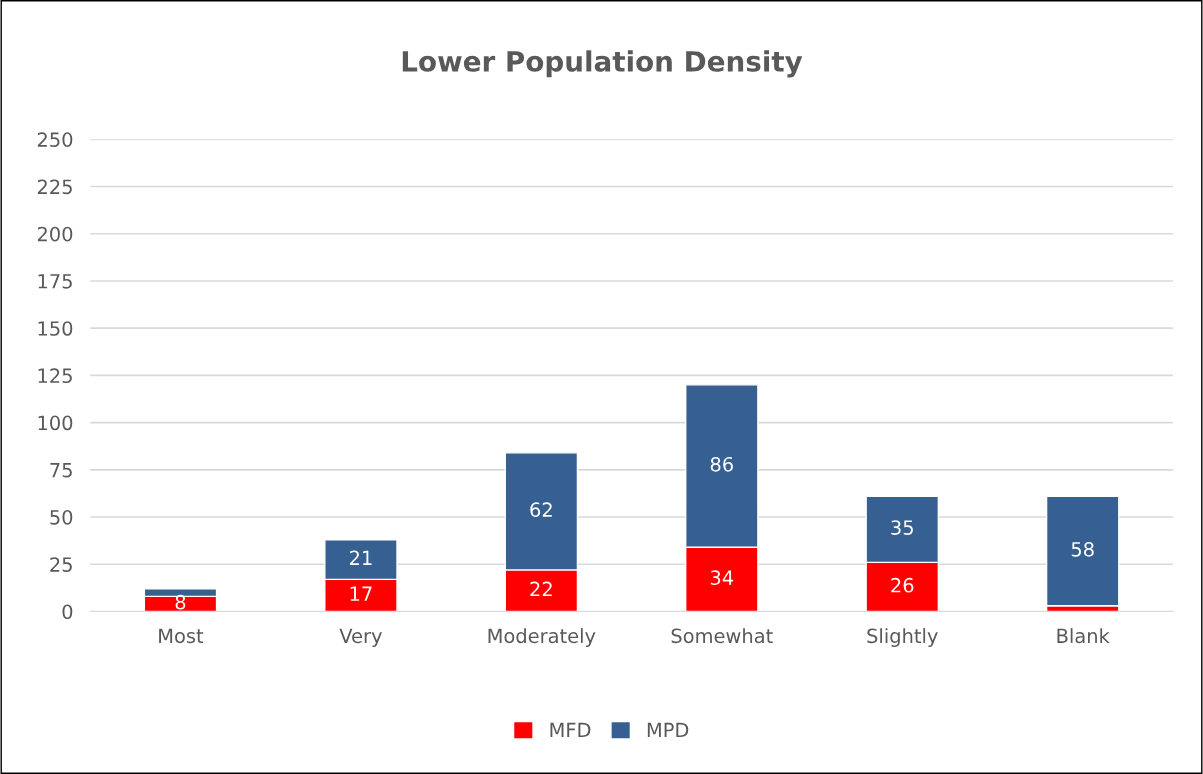 The image size is (1203, 774). What do you see at coordinates (602, 64) in the screenshot?
I see `chart-title: Lower Population Density` at bounding box center [602, 64].